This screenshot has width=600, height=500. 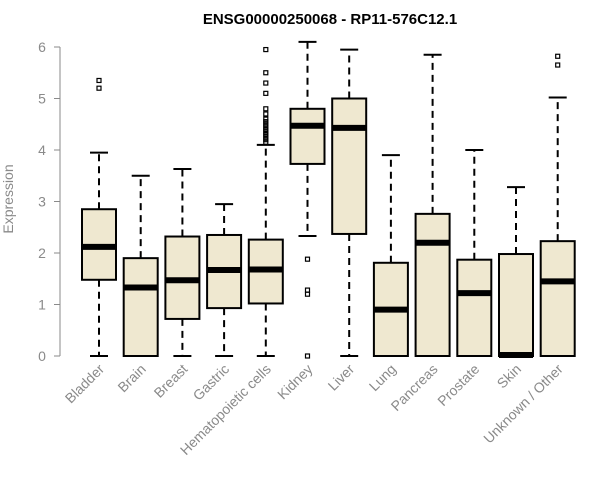 I want to click on x-tick-label: Breast, so click(x=171, y=381).